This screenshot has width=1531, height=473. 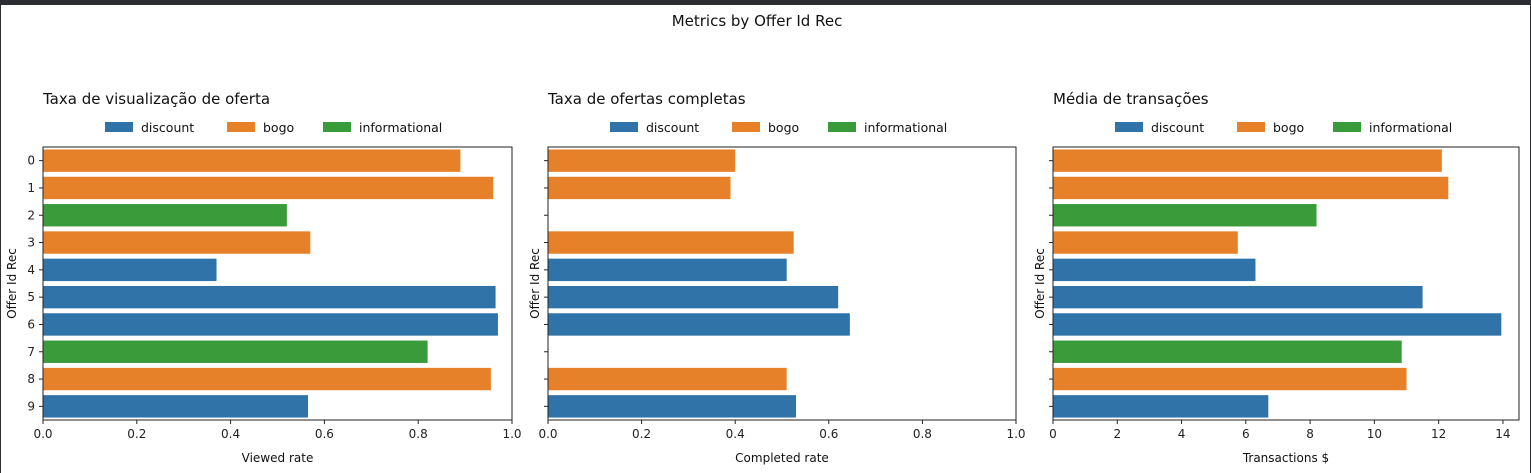 What do you see at coordinates (646, 99) in the screenshot?
I see `panel-1-title: Taxa de ofertas completas` at bounding box center [646, 99].